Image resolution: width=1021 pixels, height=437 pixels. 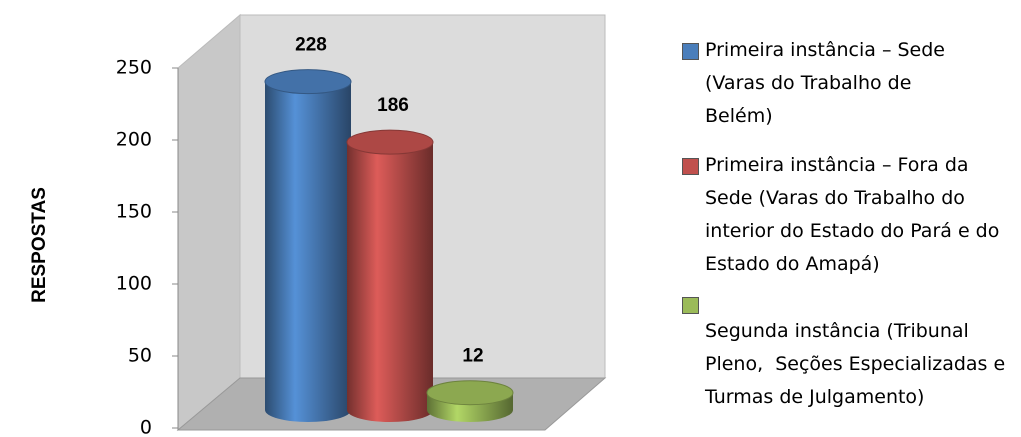 I want to click on y-tick-label: 150, so click(x=134, y=212).